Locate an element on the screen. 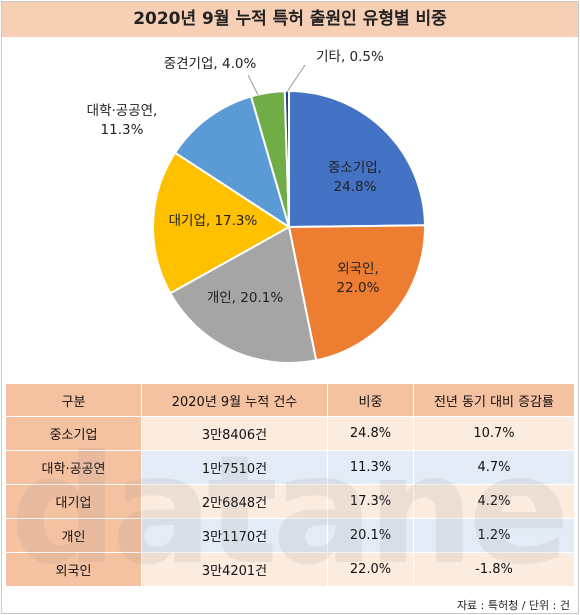 The width and height of the screenshot is (580, 615). header-share: 비중 is located at coordinates (370, 400).